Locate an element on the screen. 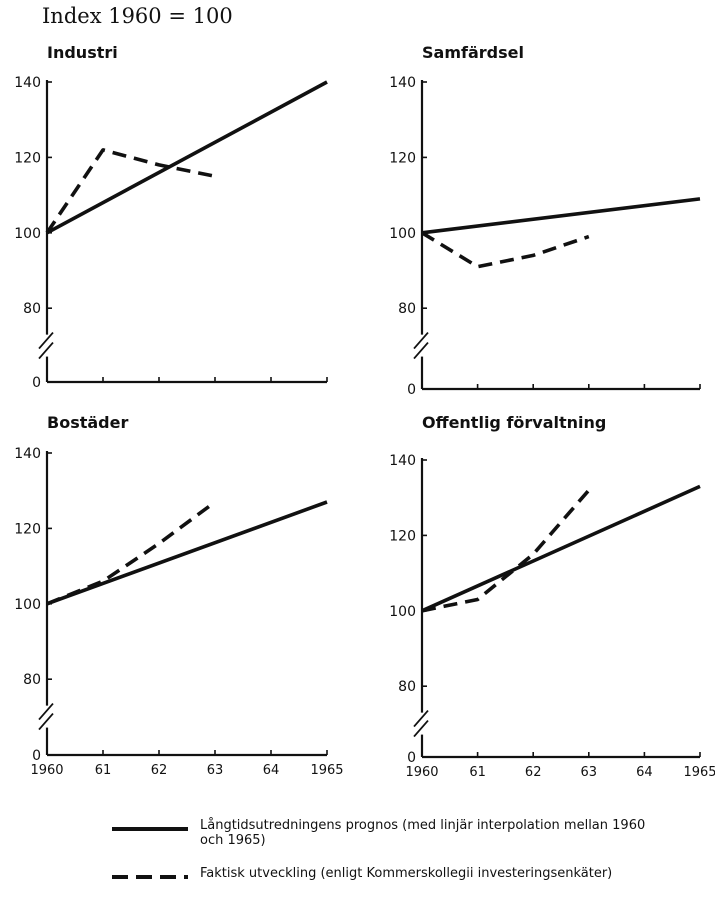  chart-title: Bostäder is located at coordinates (87, 422).